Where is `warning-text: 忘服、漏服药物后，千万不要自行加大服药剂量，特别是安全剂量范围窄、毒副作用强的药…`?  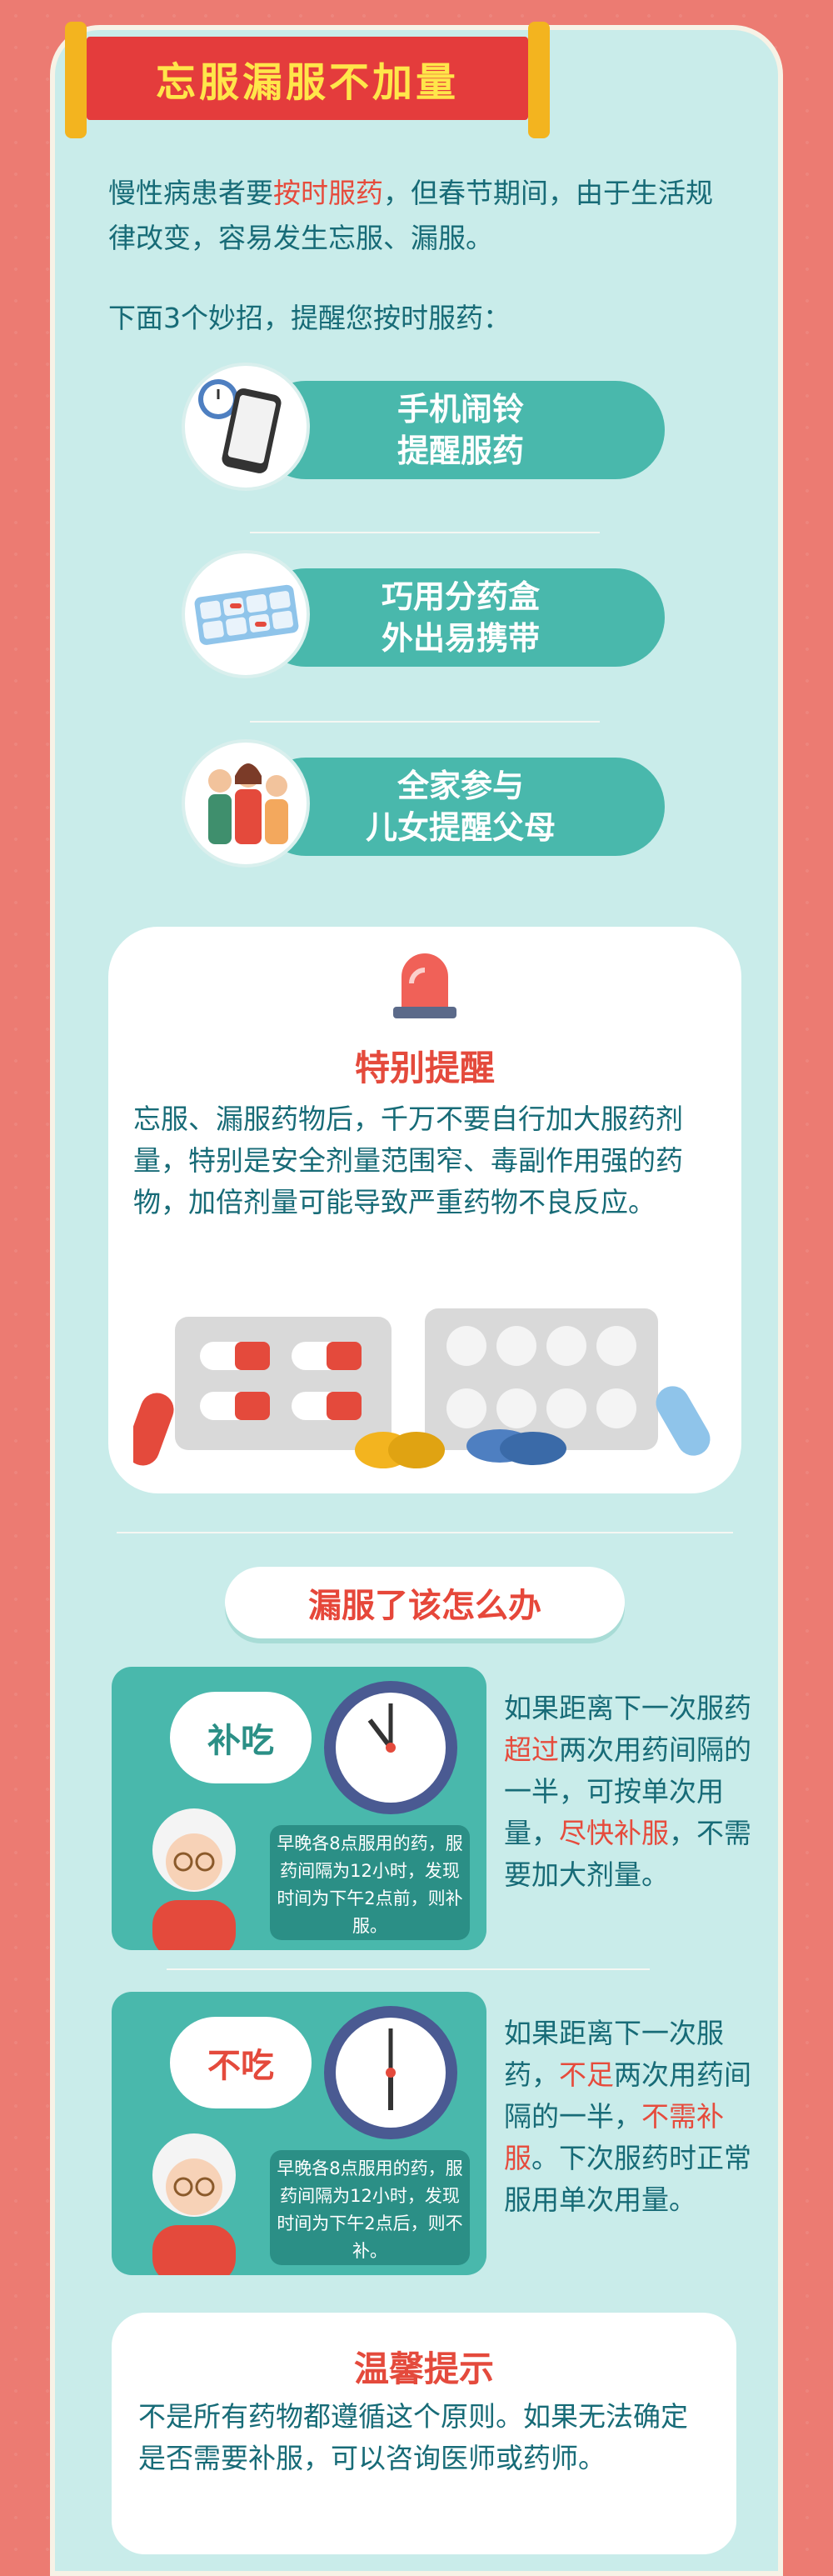 warning-text: 忘服、漏服药物后，千万不要自行加大服药剂量，特别是安全剂量范围窄、毒副作用强的药… is located at coordinates (408, 1160).